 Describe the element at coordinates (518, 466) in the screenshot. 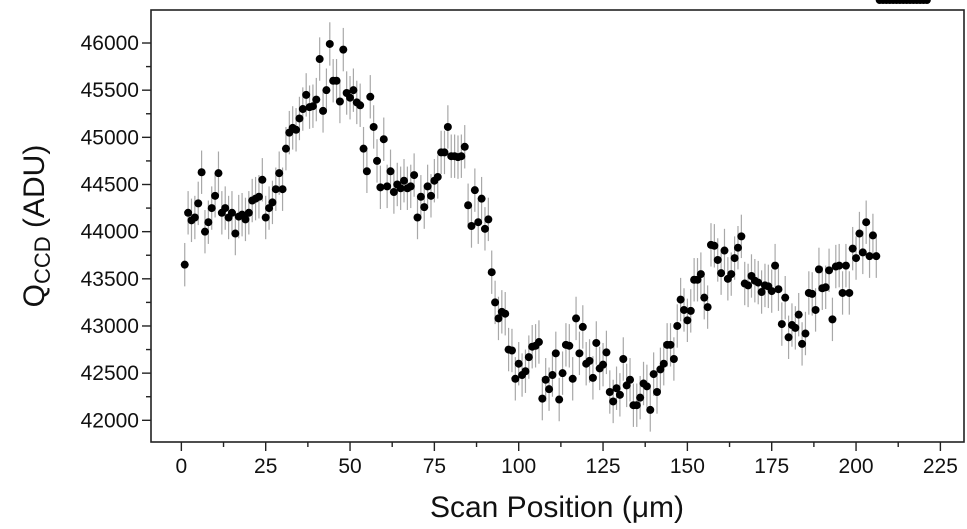

I see `x-tick-label: 100` at that location.